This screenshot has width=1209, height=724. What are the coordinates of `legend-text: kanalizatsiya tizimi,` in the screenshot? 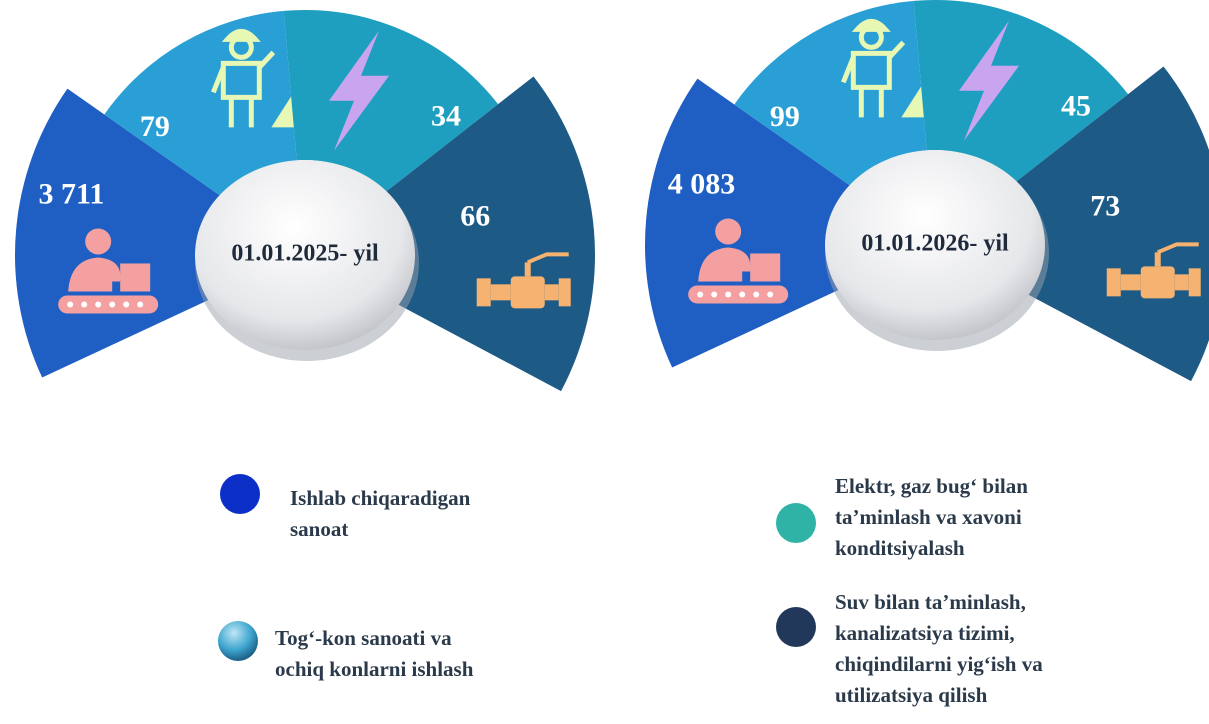 It's located at (925, 633).